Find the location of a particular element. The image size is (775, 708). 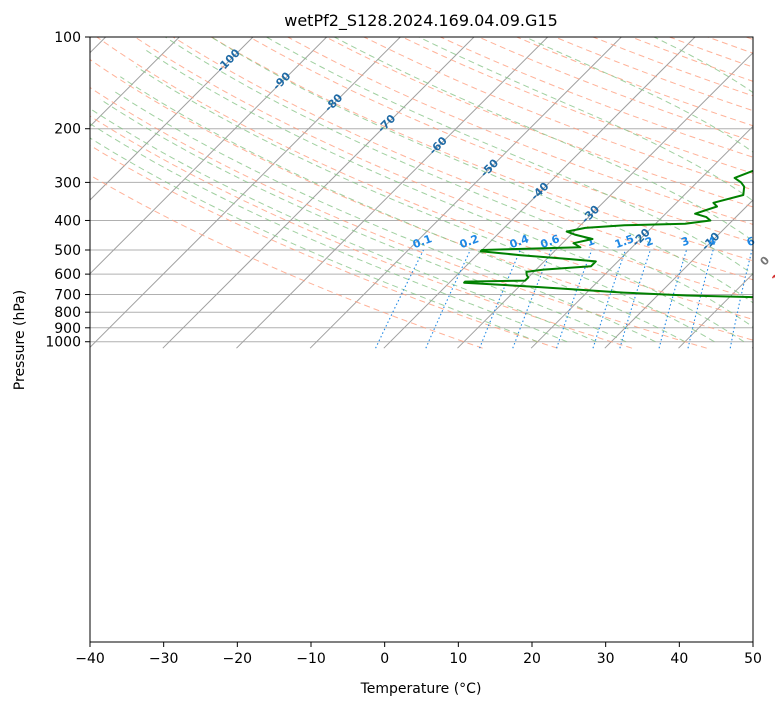

y-tick-label: 300 is located at coordinates (67, 183).